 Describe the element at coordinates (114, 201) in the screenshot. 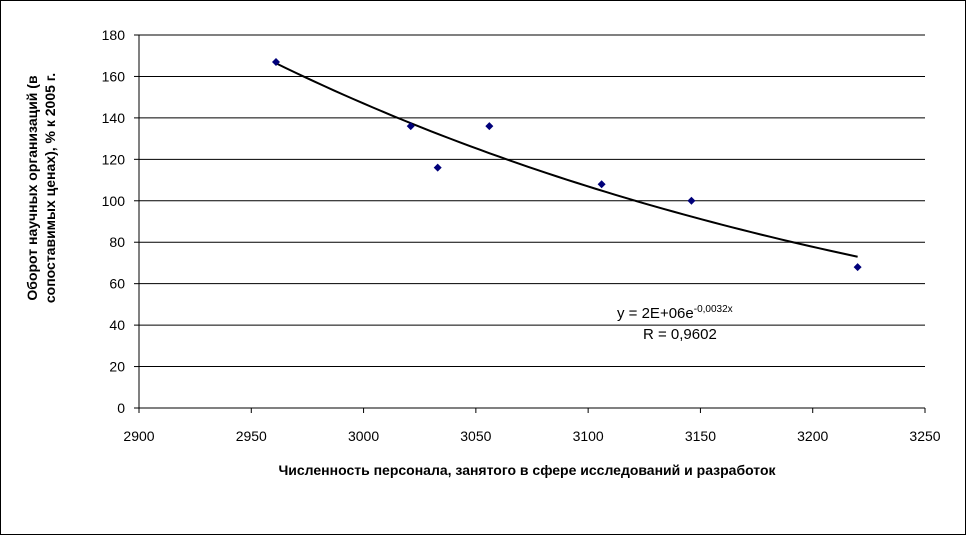

I see `y-tick-label: 100` at that location.